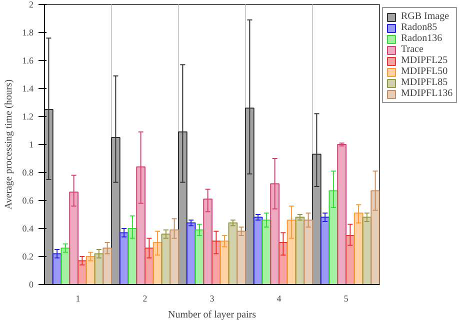 The height and width of the screenshot is (333, 474). I want to click on x-tick-label: 3, so click(212, 299).